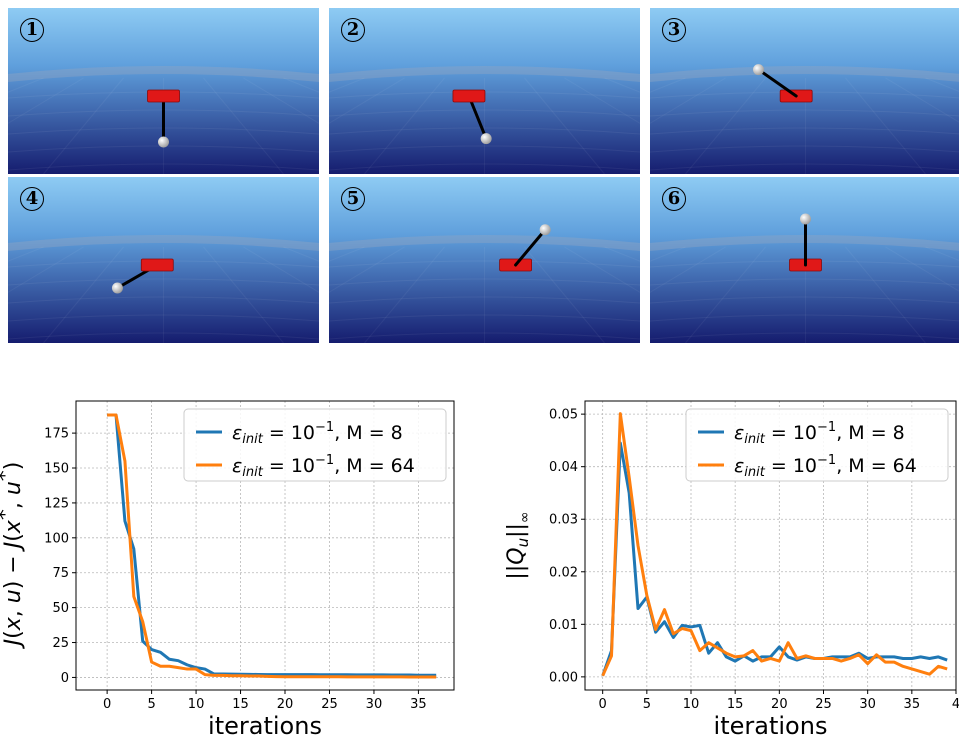  What do you see at coordinates (60, 573) in the screenshot?
I see `y-tick-label: 75` at bounding box center [60, 573].